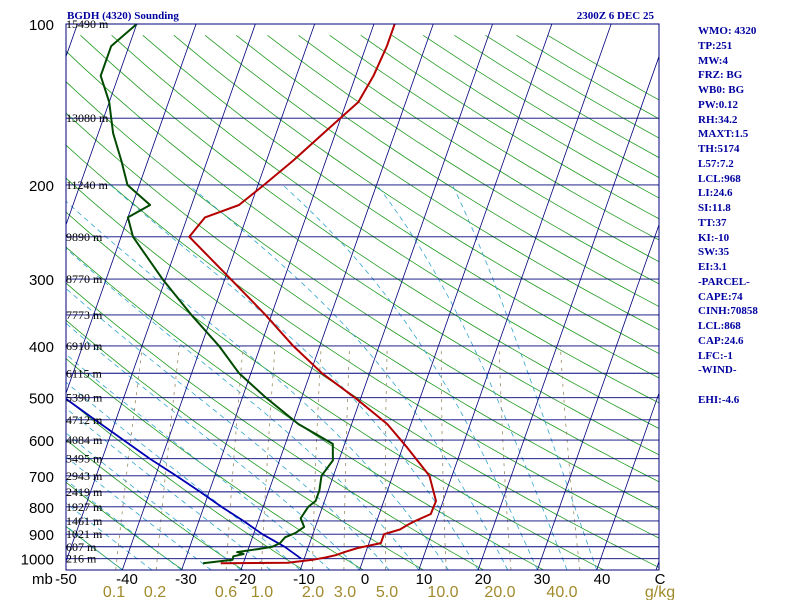  What do you see at coordinates (724, 281) in the screenshot?
I see `index-item: -PARCEL-` at bounding box center [724, 281].